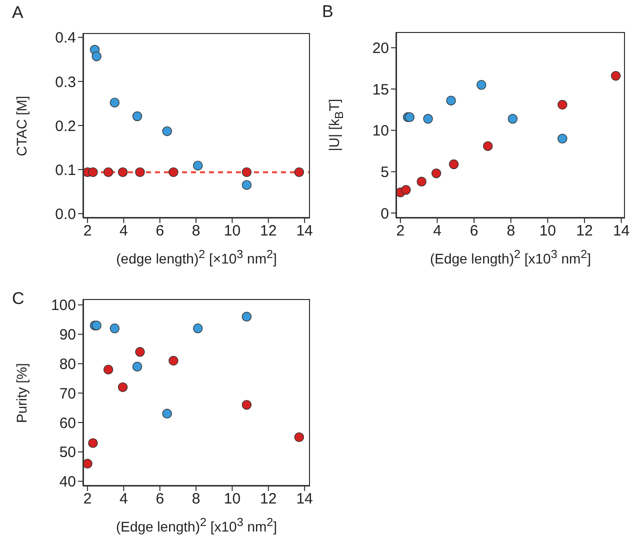  I want to click on y-tick-label: 0.0, so click(65, 214).